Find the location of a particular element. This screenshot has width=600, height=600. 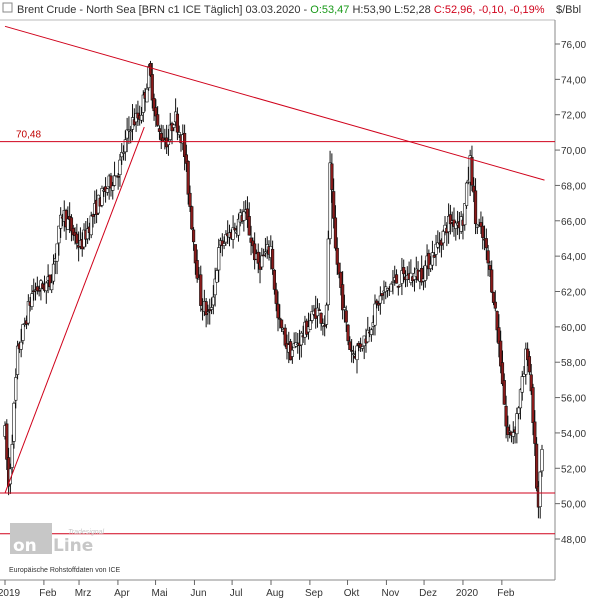

y-tick-label: 52,00 is located at coordinates (573, 469).